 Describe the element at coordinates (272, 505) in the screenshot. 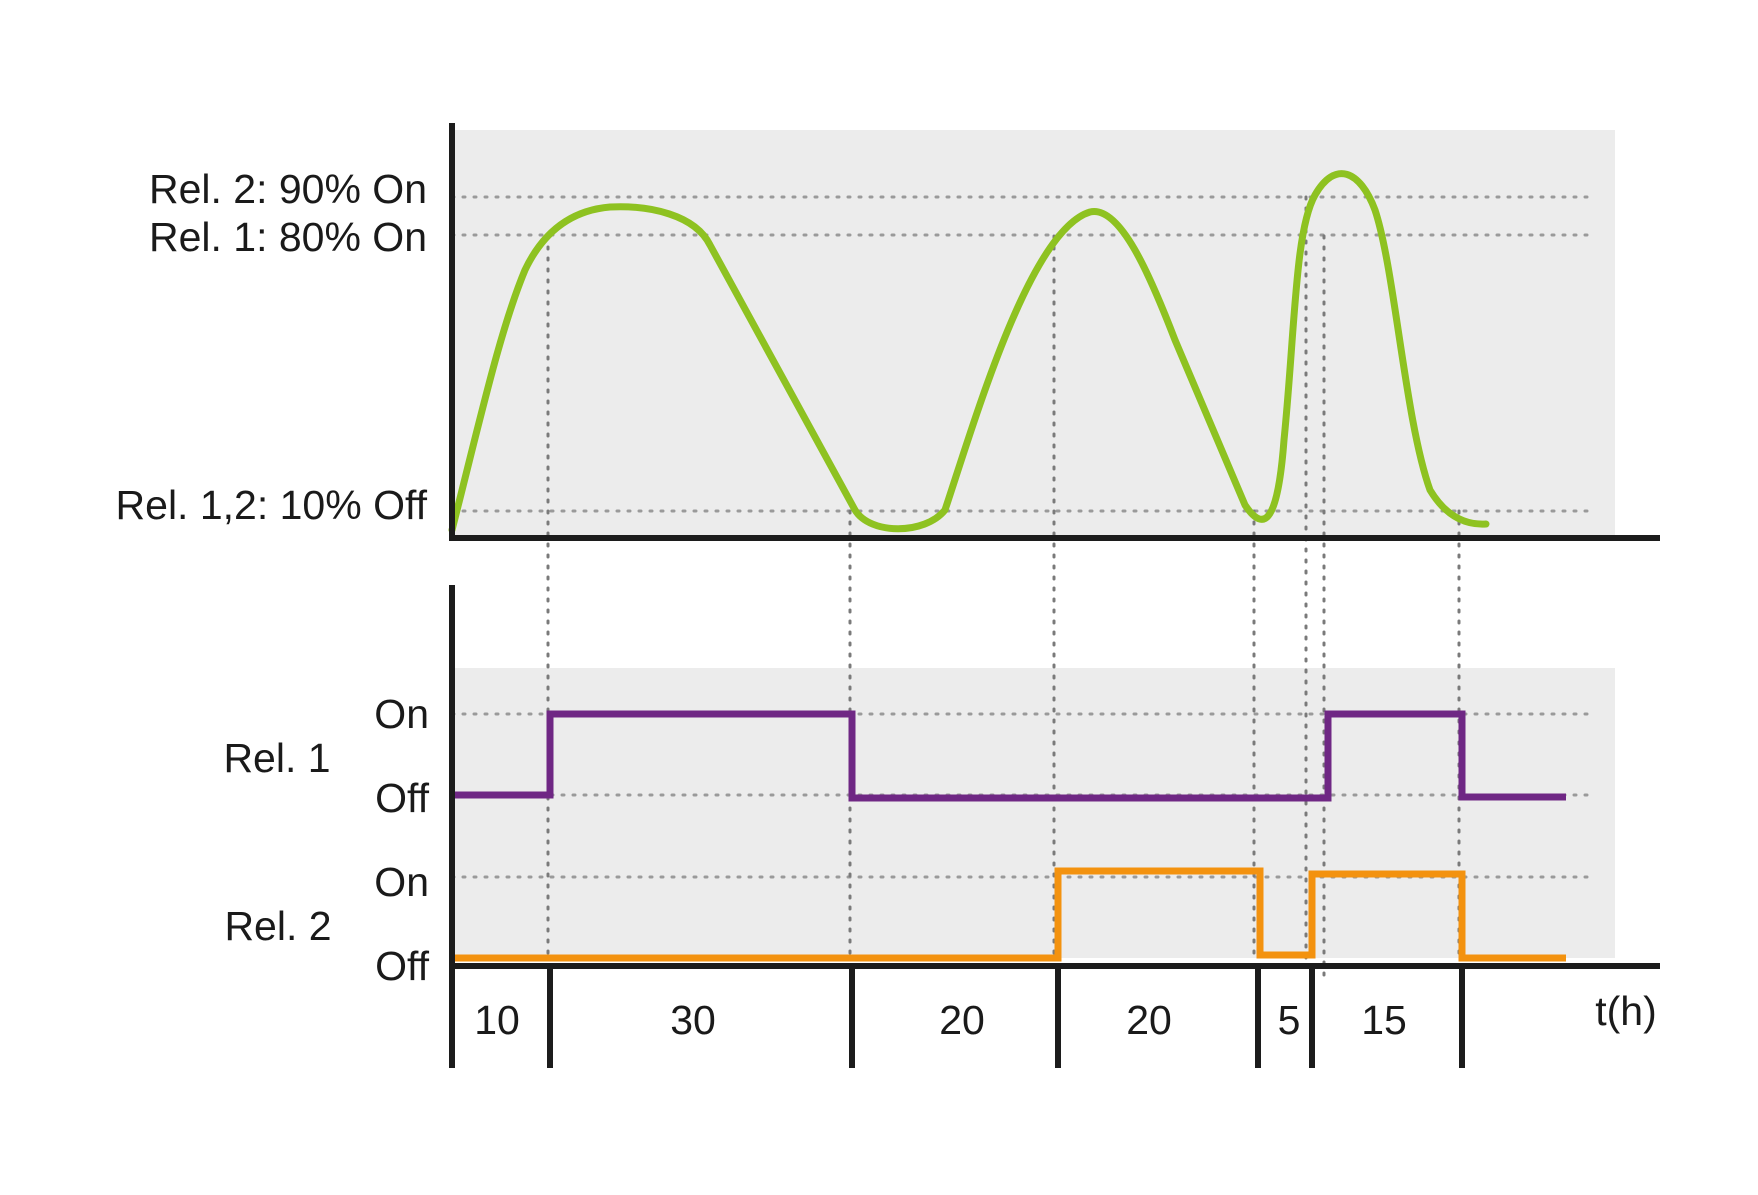

I see `threshold-label-off: Rel. 1,2: 10% Off` at that location.